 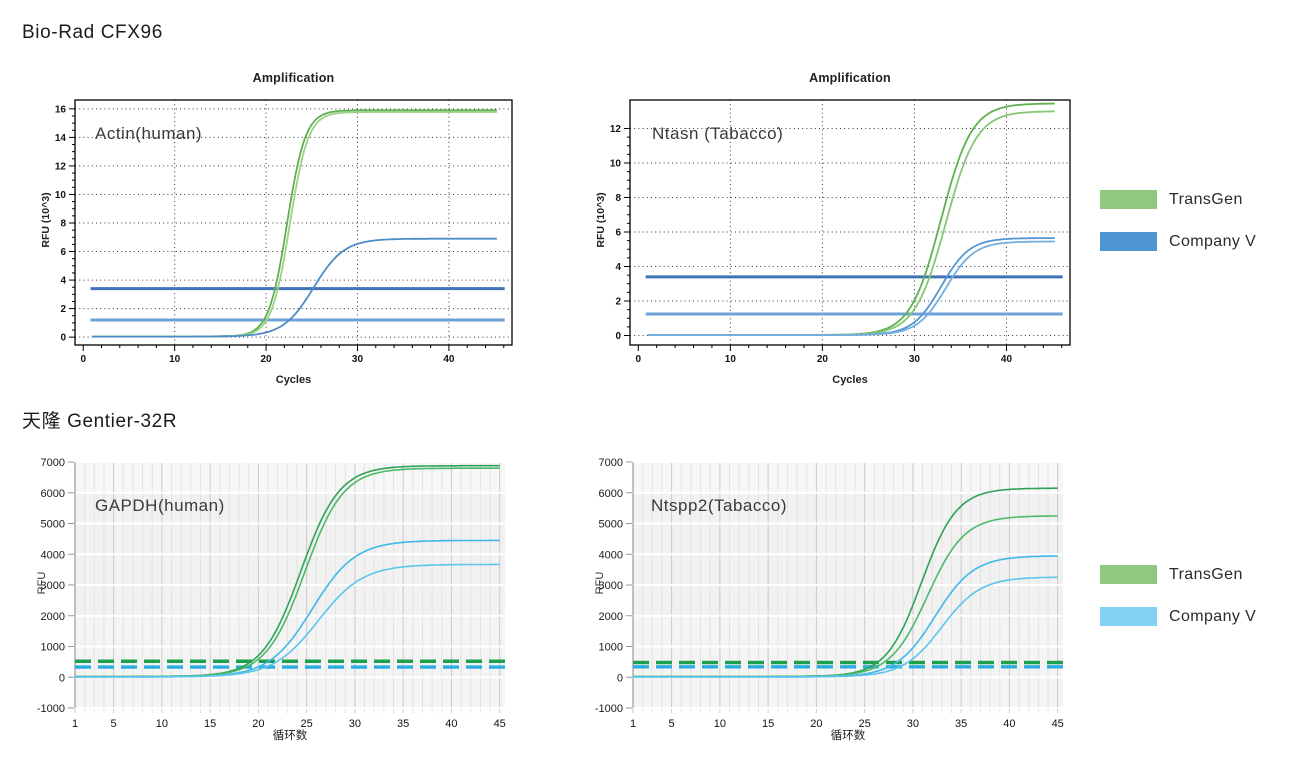 What do you see at coordinates (100, 421) in the screenshot?
I see `section-title-gentier: 天隆 Gentier-32R` at bounding box center [100, 421].